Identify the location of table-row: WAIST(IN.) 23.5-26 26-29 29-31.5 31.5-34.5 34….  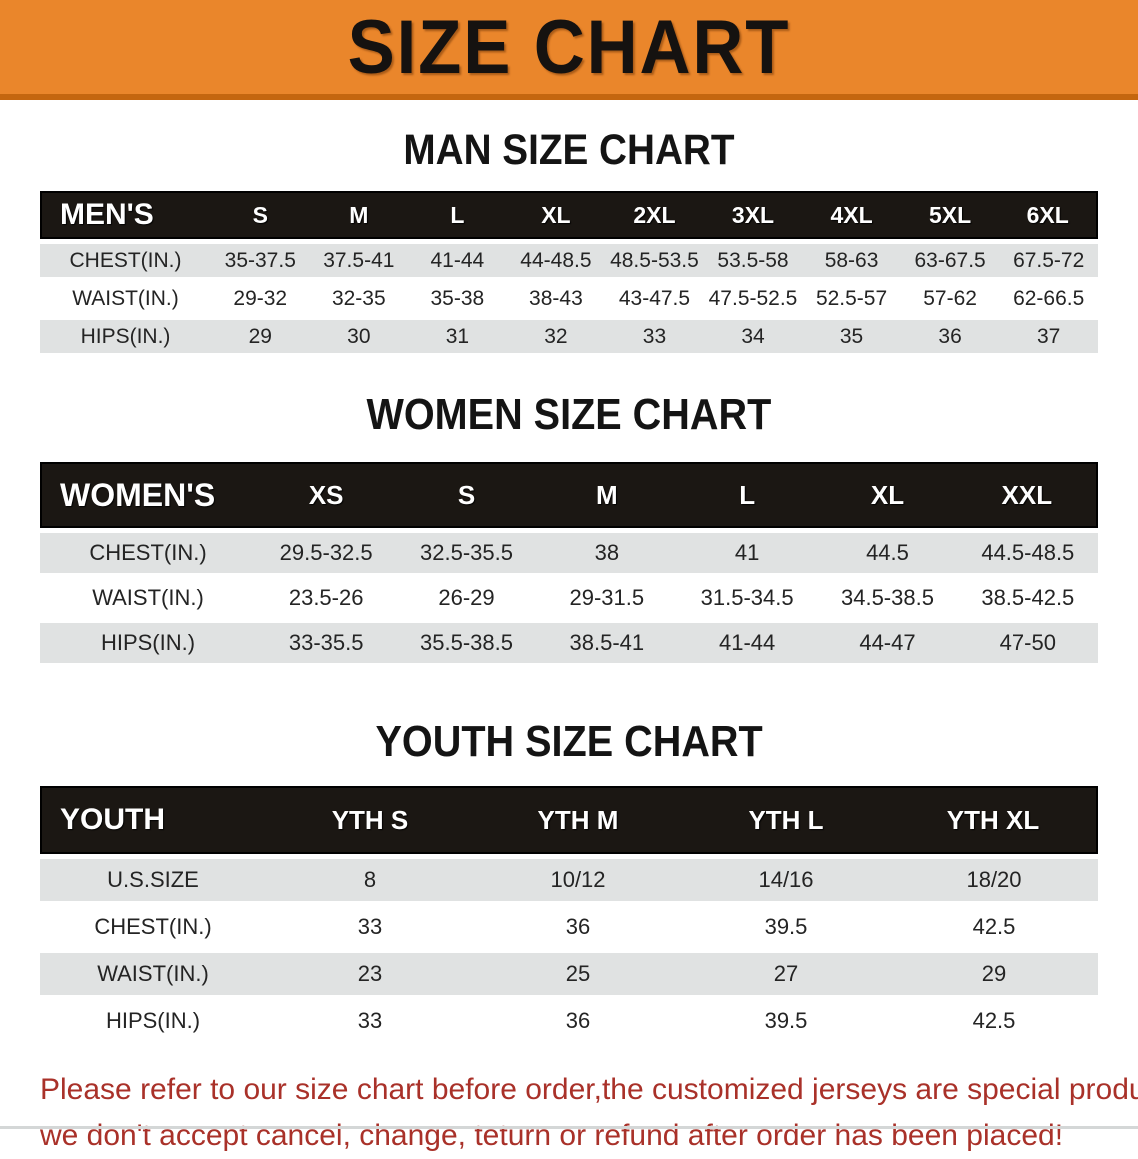
(569, 598).